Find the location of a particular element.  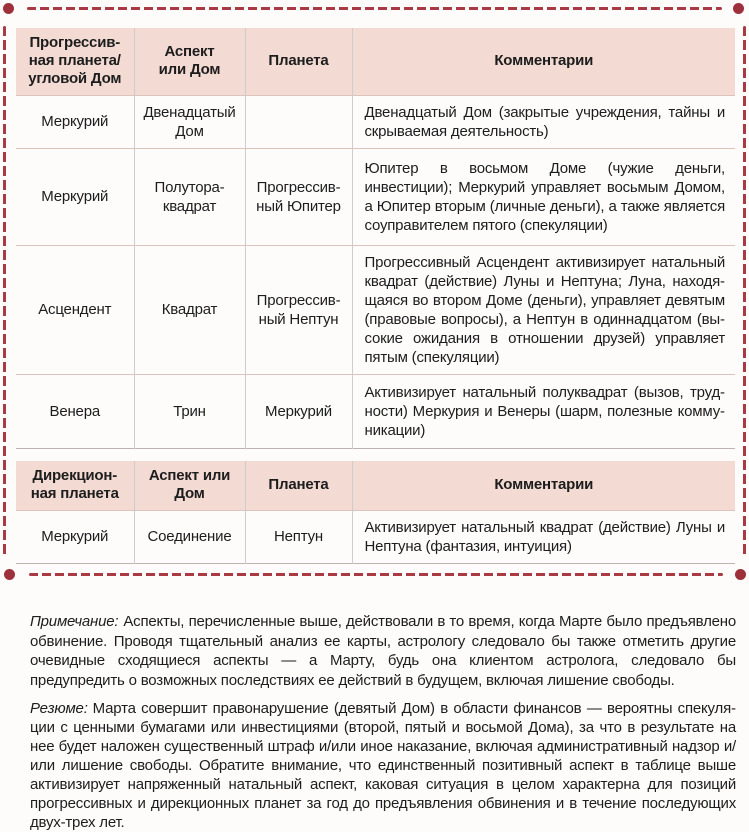

header-directional-planet: Дирекцион- ная планета is located at coordinates (75, 485).